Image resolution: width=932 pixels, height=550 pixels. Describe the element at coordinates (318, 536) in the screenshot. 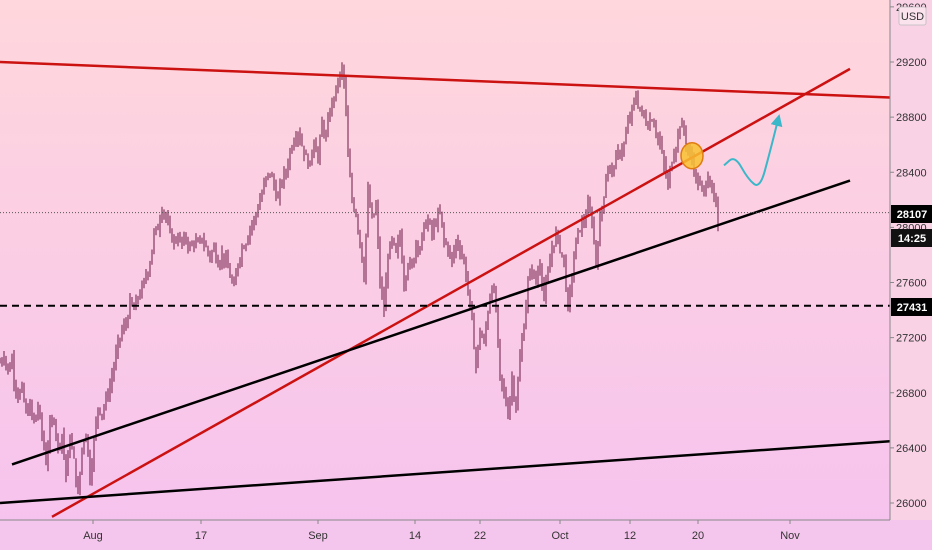

I see `time-tick-label: Sep` at that location.